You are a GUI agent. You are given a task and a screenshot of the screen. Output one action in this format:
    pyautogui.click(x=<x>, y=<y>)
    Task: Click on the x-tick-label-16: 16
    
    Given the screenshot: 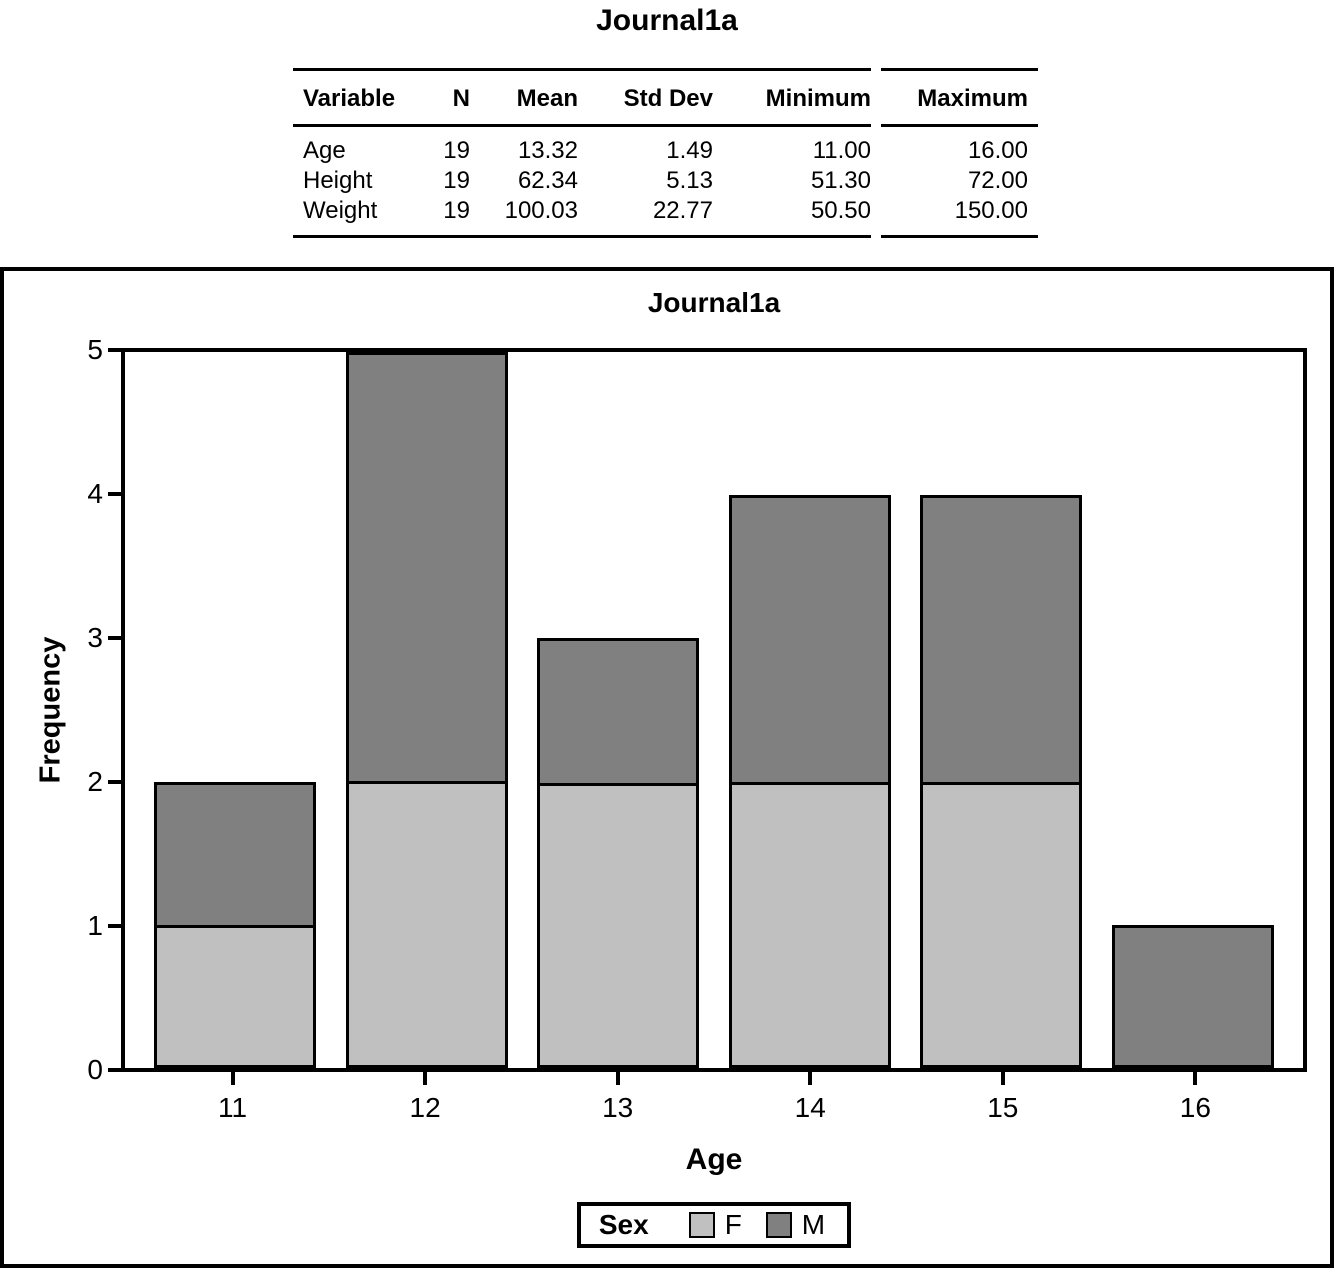 What is the action you would take?
    pyautogui.click(x=1195, y=1107)
    